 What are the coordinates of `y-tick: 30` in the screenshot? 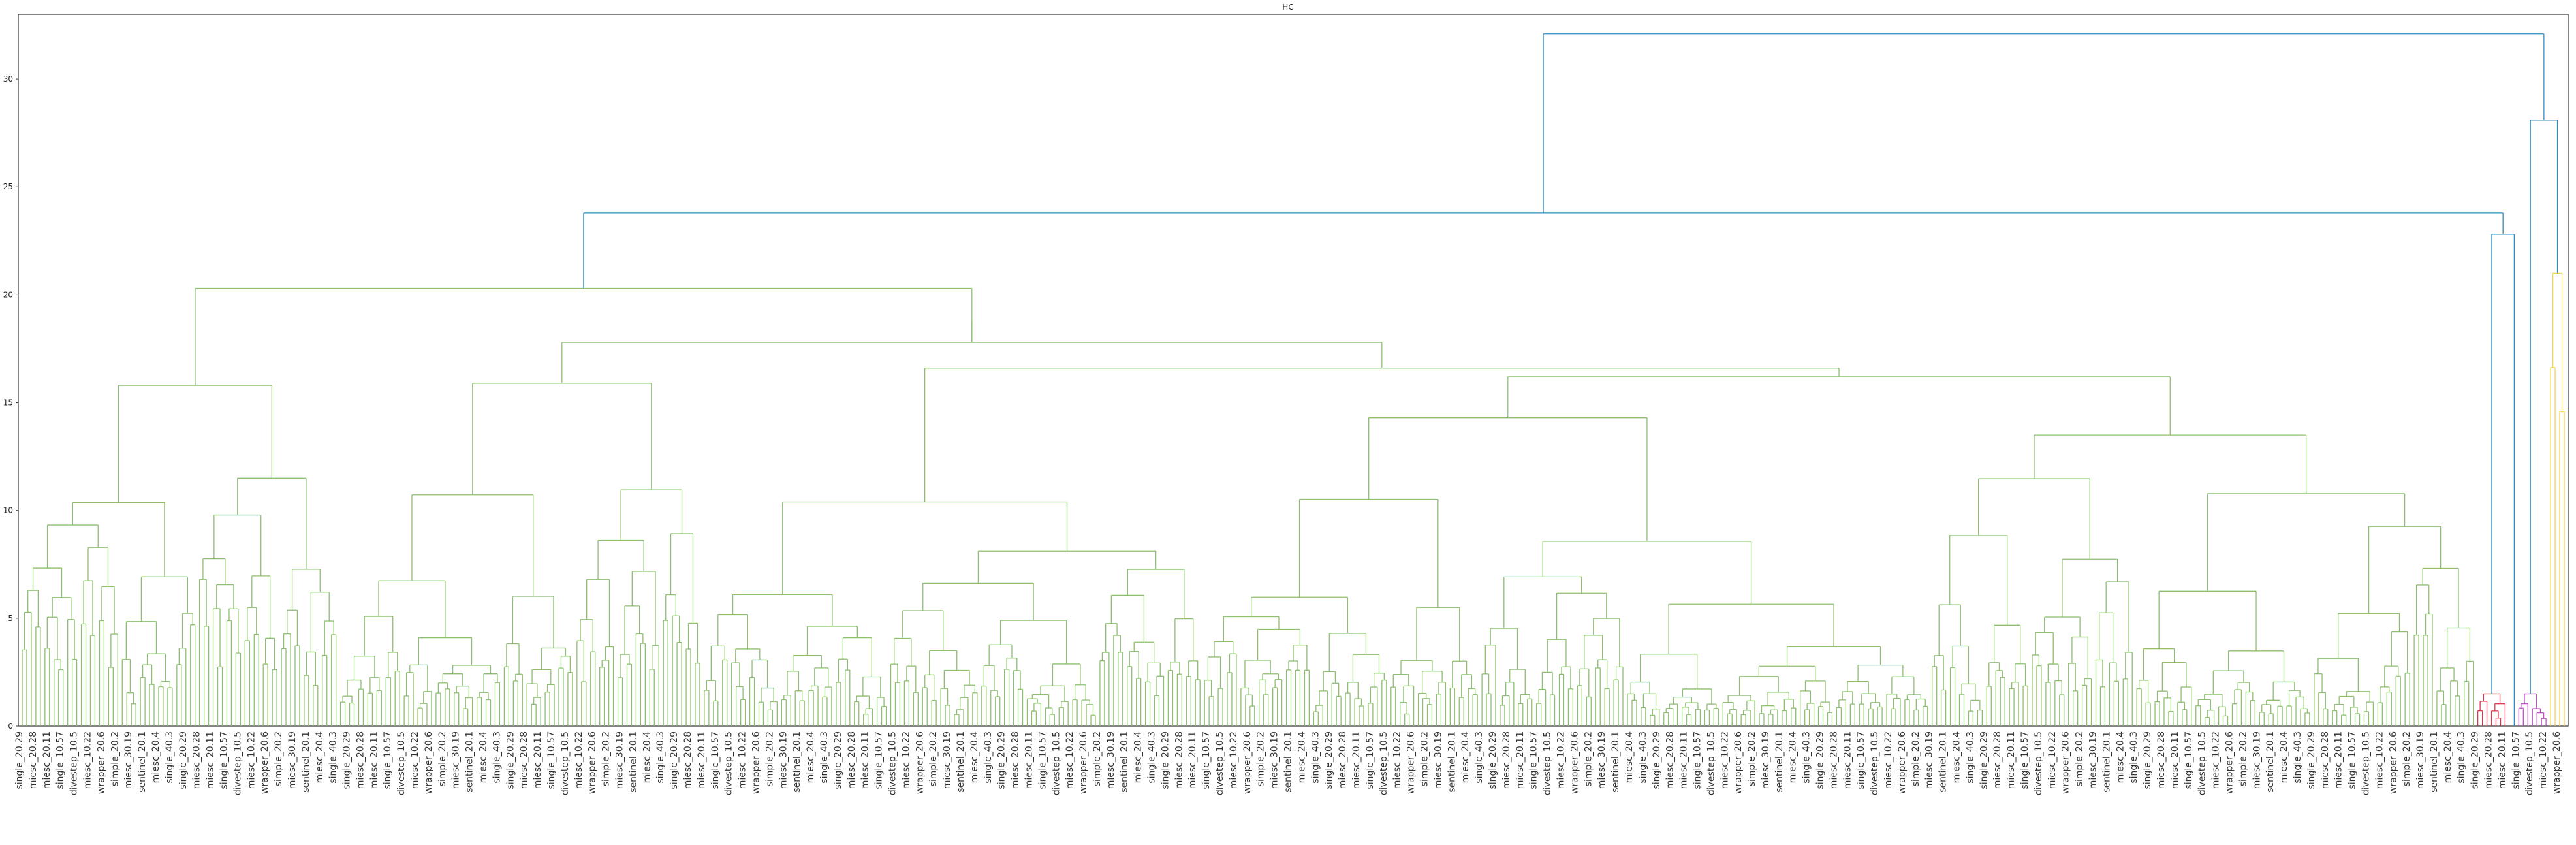 It's located at (10, 79).